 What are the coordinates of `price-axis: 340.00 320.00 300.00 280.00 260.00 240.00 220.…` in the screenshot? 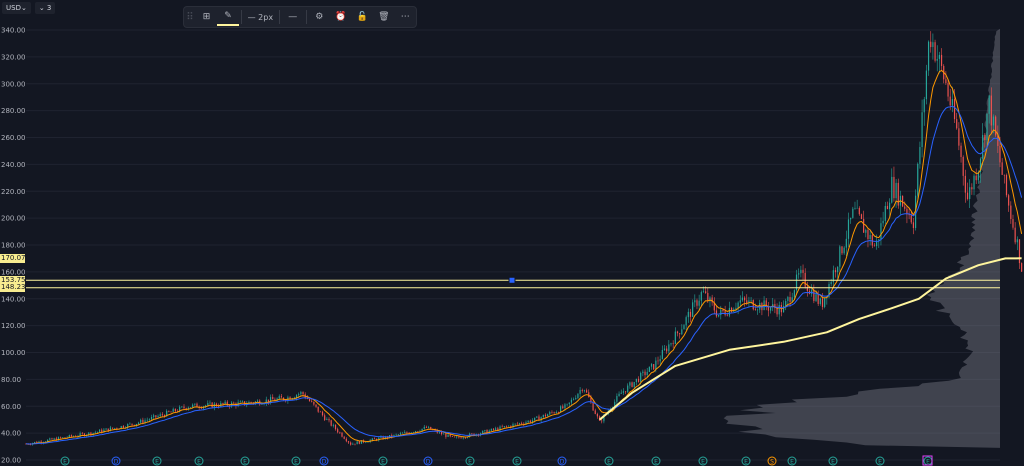 It's located at (13, 246).